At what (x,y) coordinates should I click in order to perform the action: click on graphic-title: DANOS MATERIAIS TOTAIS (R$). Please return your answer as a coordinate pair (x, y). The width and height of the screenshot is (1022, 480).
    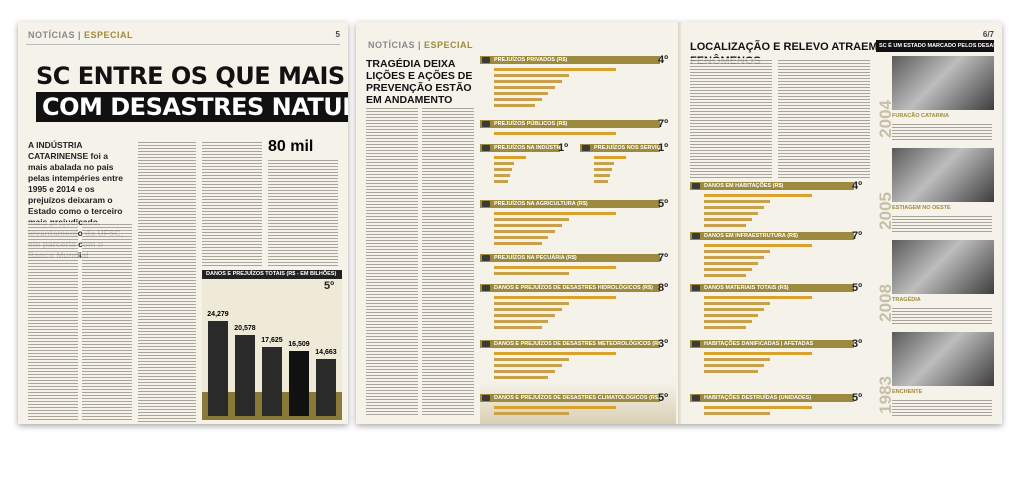
    Looking at the image, I should click on (772, 288).